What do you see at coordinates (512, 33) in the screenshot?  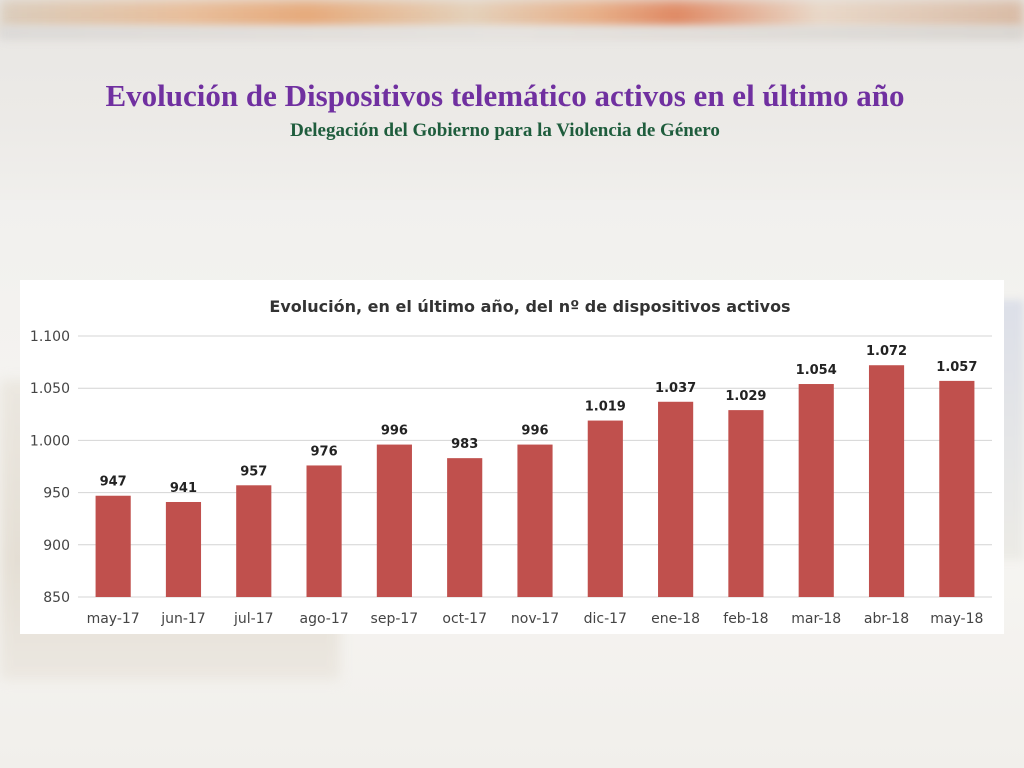 I see `background-stripe-secondary` at bounding box center [512, 33].